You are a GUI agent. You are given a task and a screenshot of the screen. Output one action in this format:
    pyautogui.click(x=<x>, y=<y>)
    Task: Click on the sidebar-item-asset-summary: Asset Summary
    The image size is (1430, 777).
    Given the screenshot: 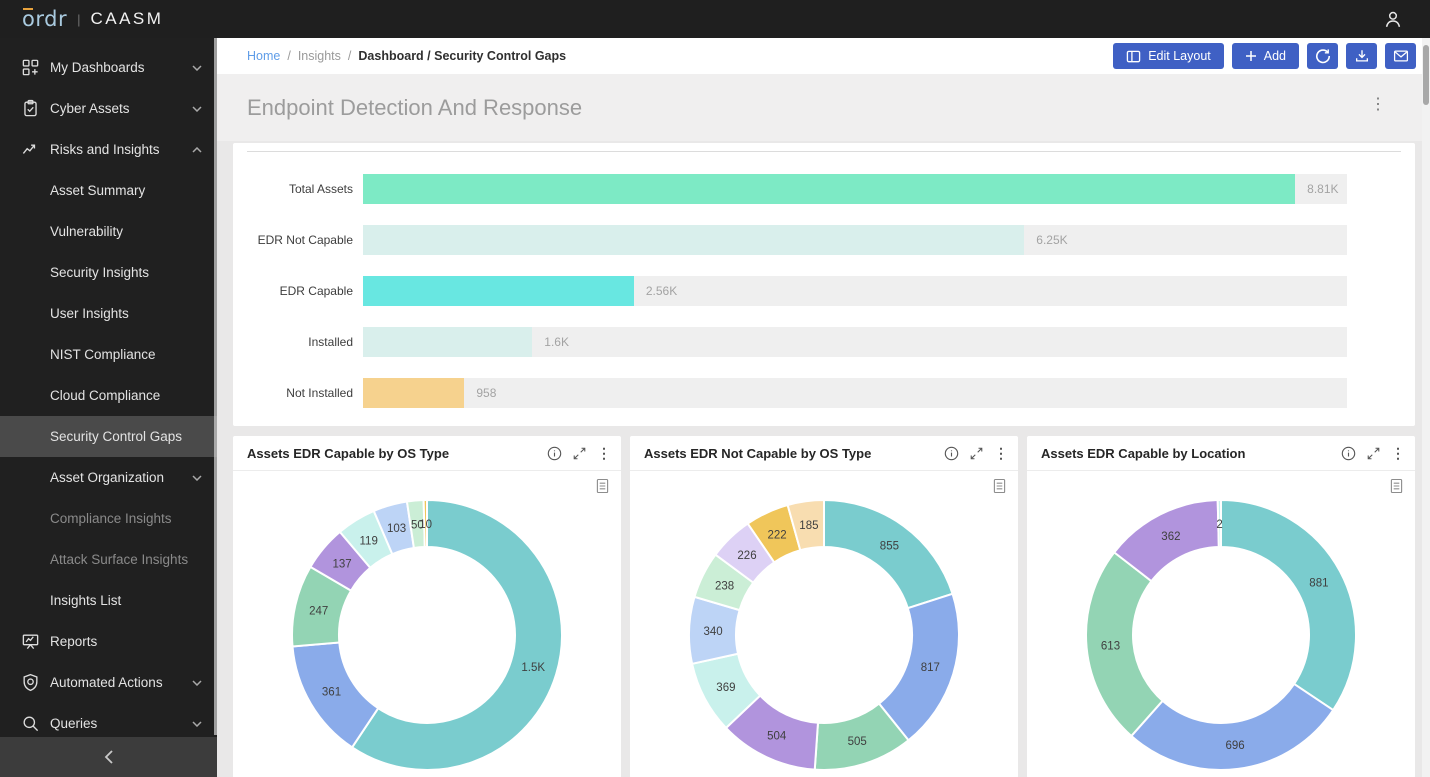 What is the action you would take?
    pyautogui.click(x=108, y=190)
    